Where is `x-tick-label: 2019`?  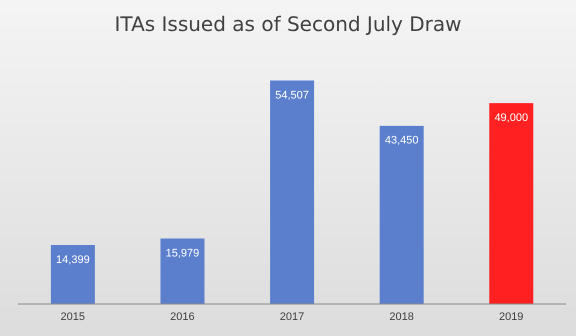
x-tick-label: 2019 is located at coordinates (511, 316).